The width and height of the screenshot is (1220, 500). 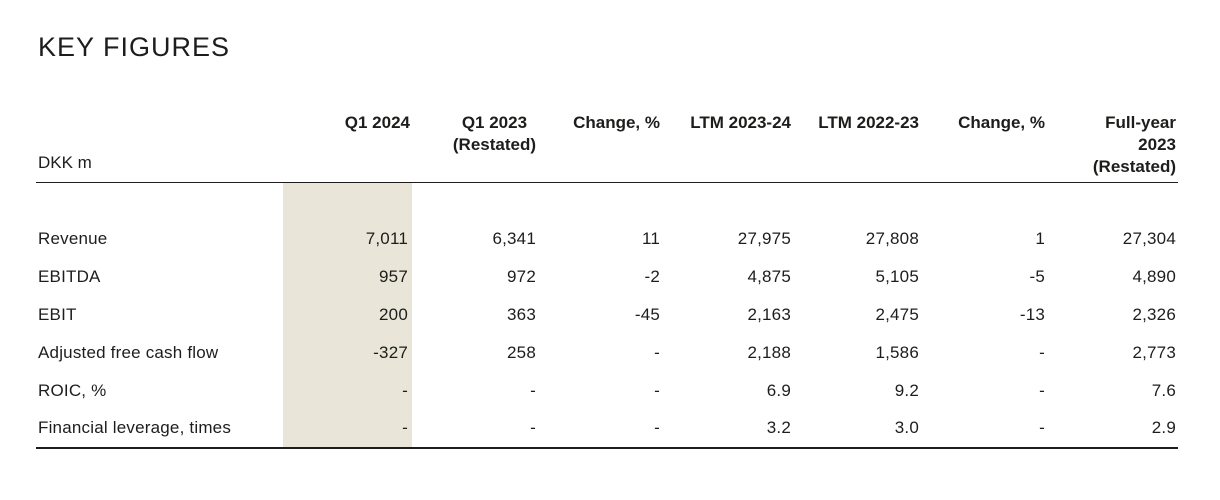 What do you see at coordinates (159, 429) in the screenshot?
I see `row-label: Financial leverage, times` at bounding box center [159, 429].